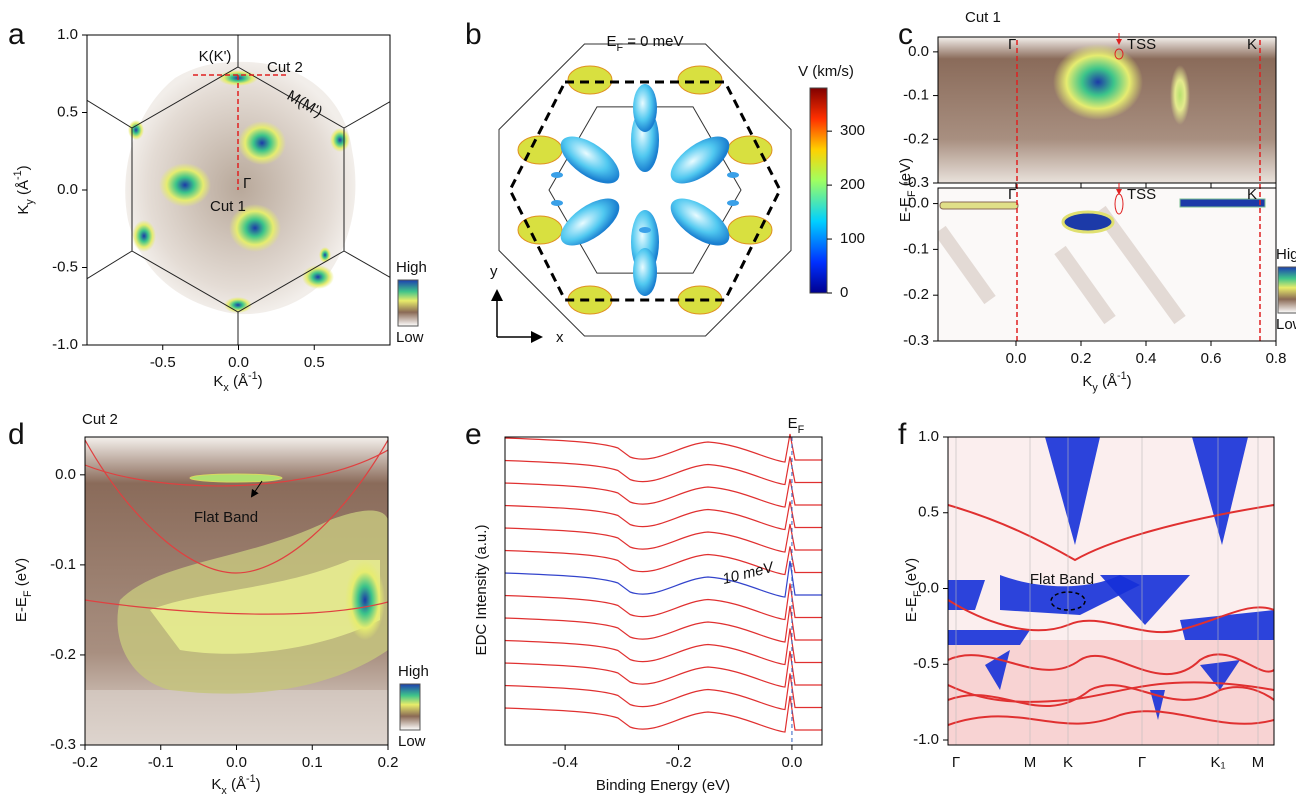  Describe the element at coordinates (63, 744) in the screenshot. I see `y-tick-label: -0.3` at that location.